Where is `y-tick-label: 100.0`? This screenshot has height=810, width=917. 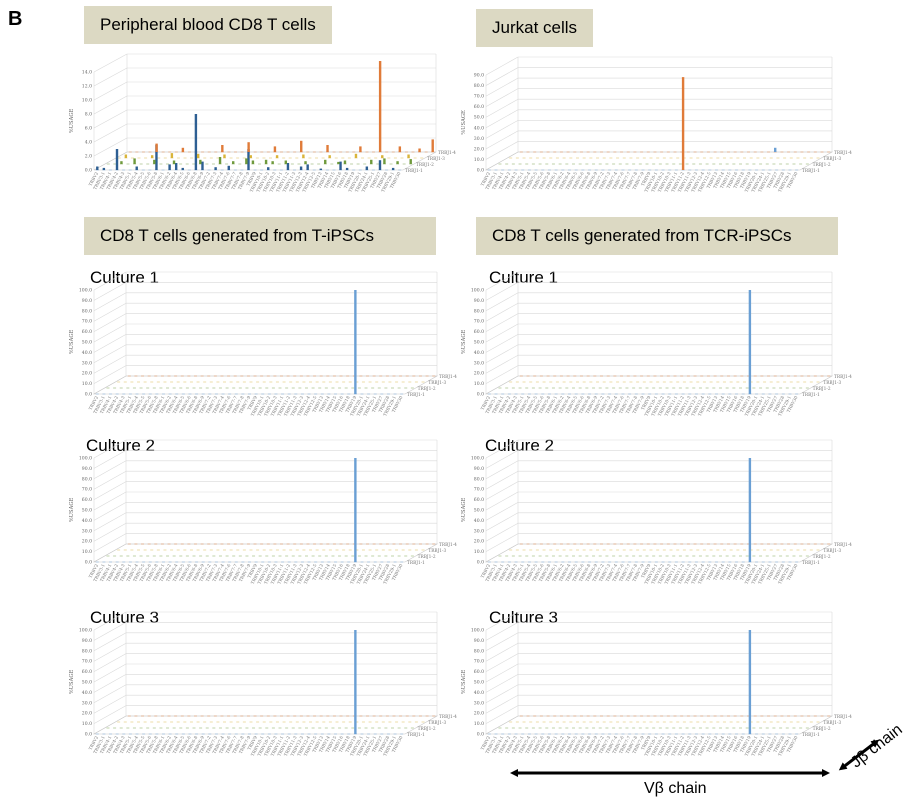 y-tick-label: 100.0 is located at coordinates (477, 291).